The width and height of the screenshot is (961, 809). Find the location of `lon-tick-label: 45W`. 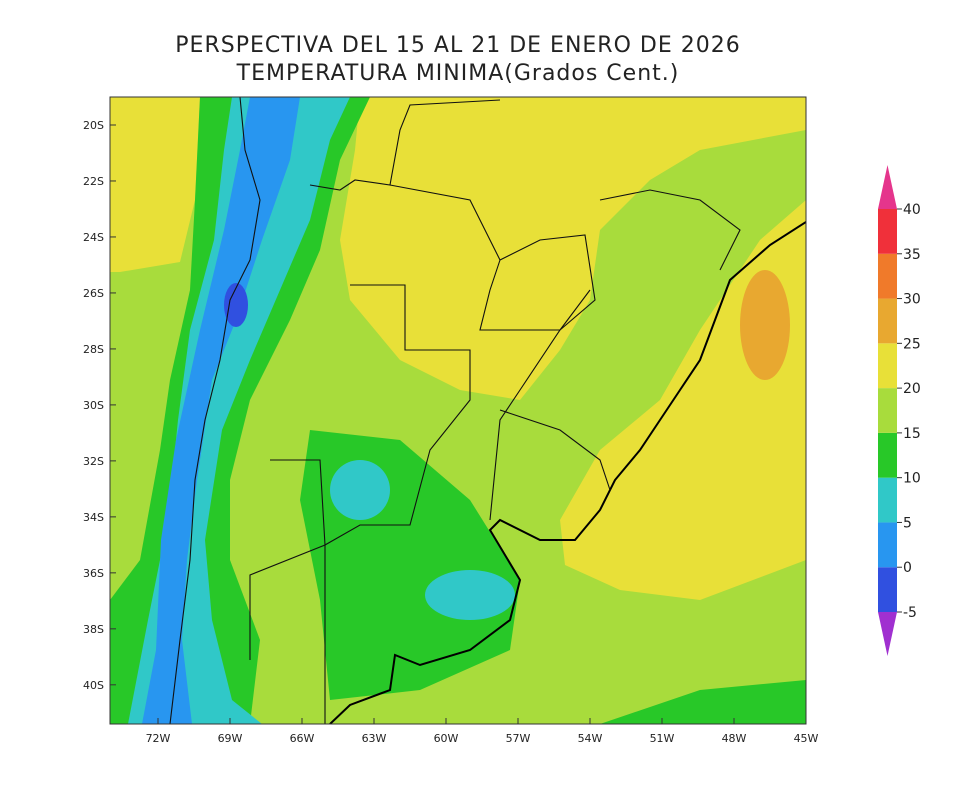

lon-tick-label: 45W is located at coordinates (806, 738).